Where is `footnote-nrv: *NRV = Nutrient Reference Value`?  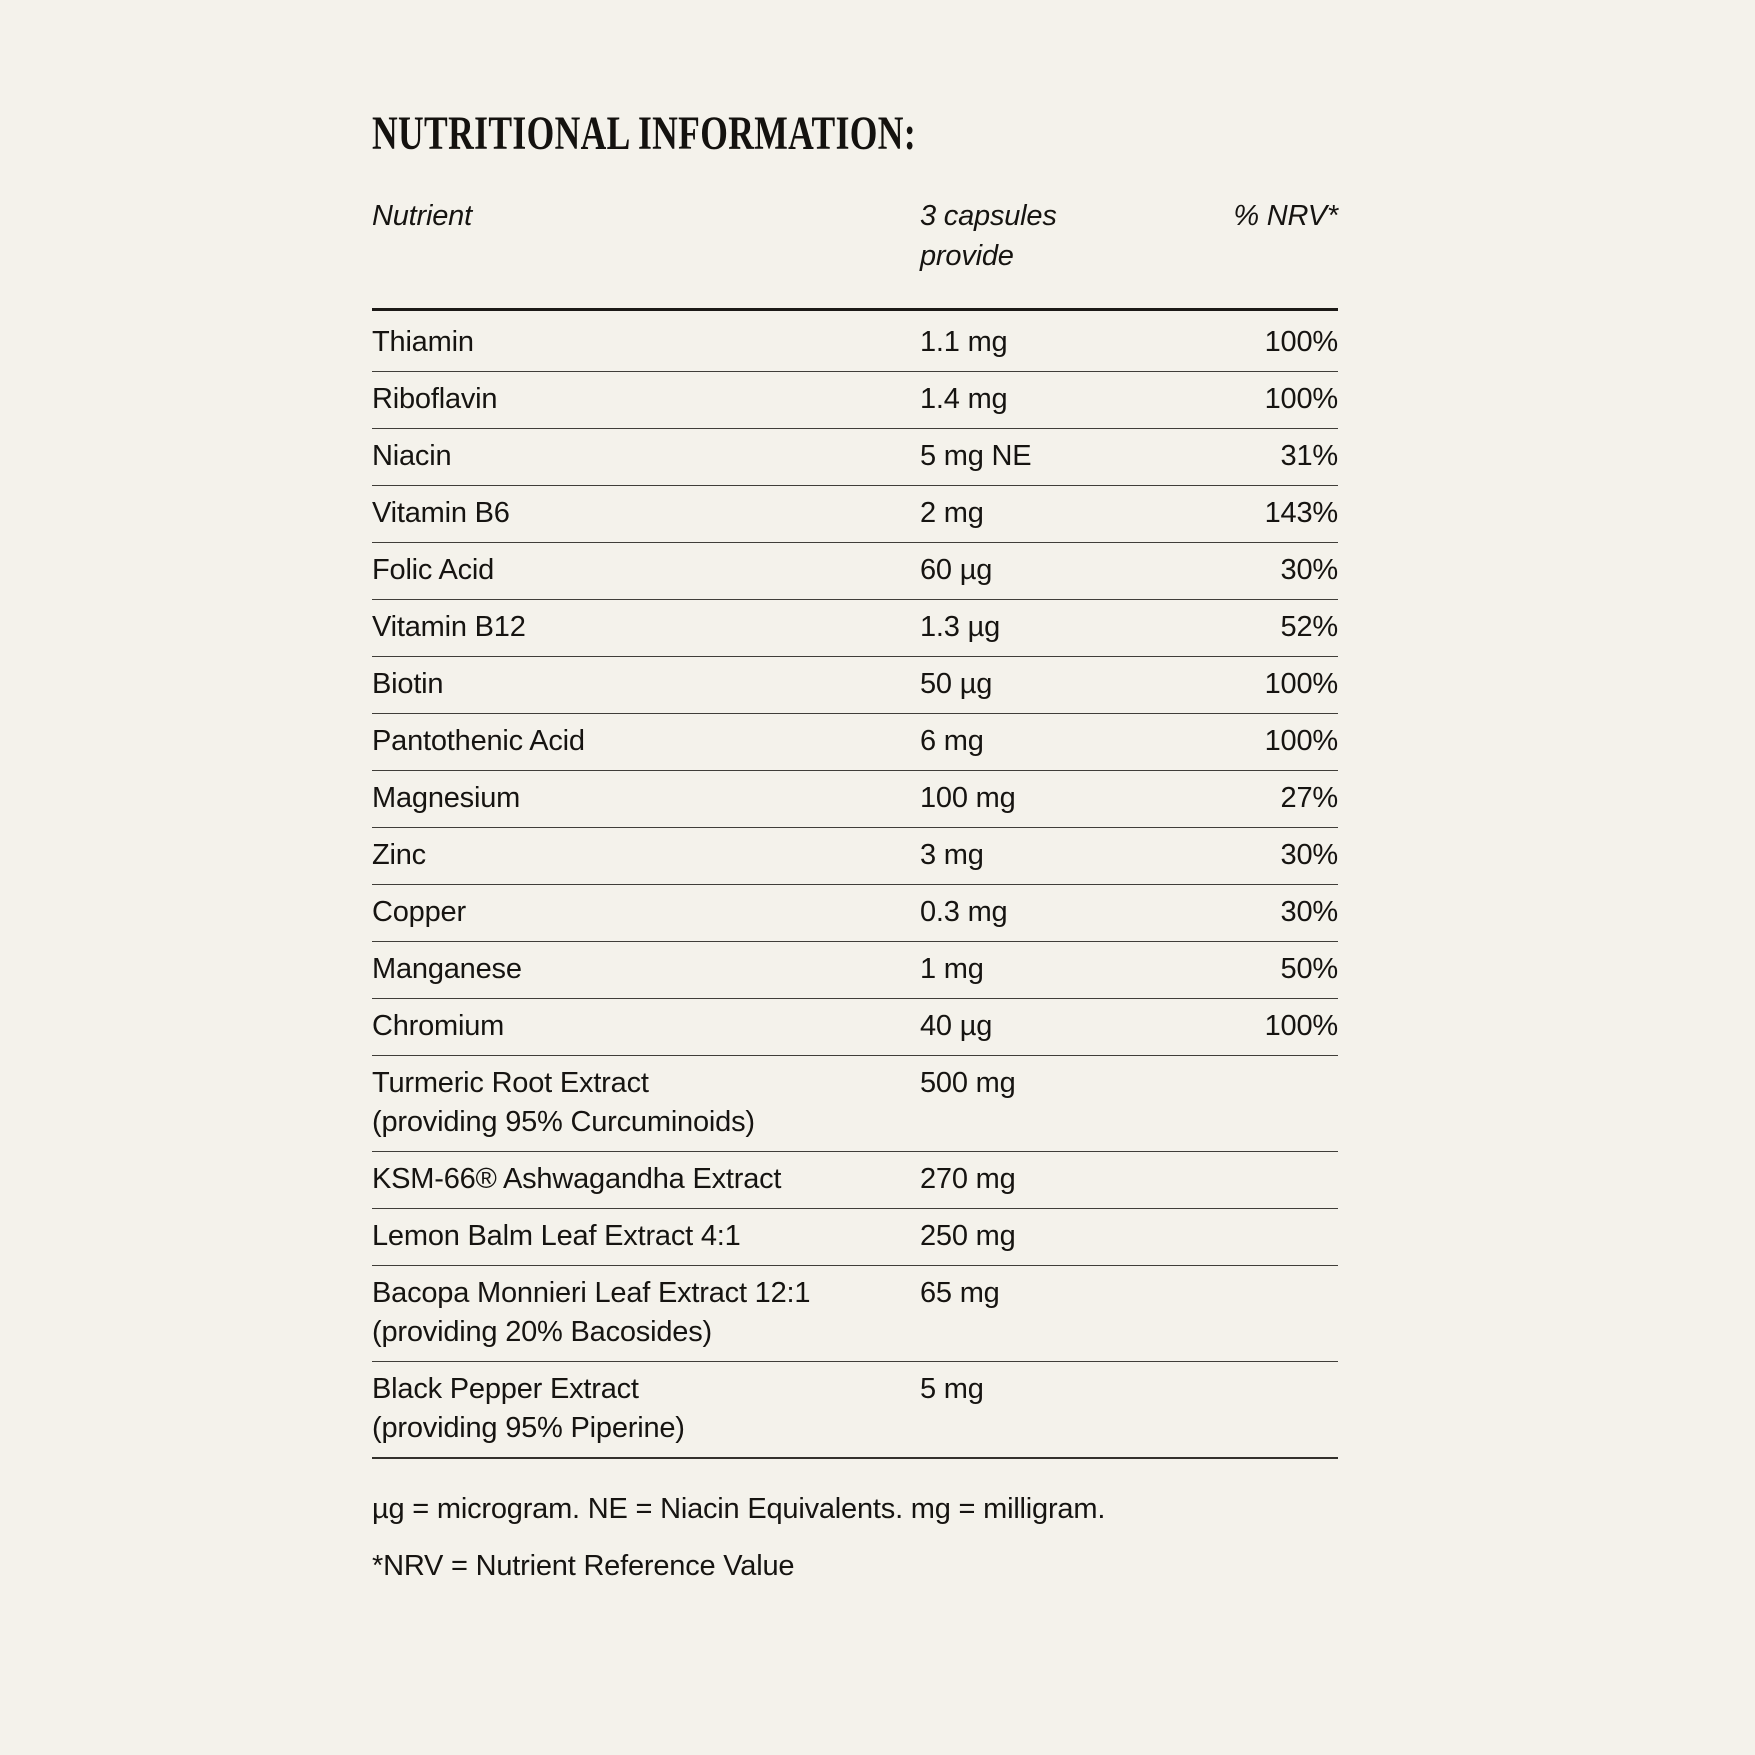 footnote-nrv: *NRV = Nutrient Reference Value is located at coordinates (583, 1566).